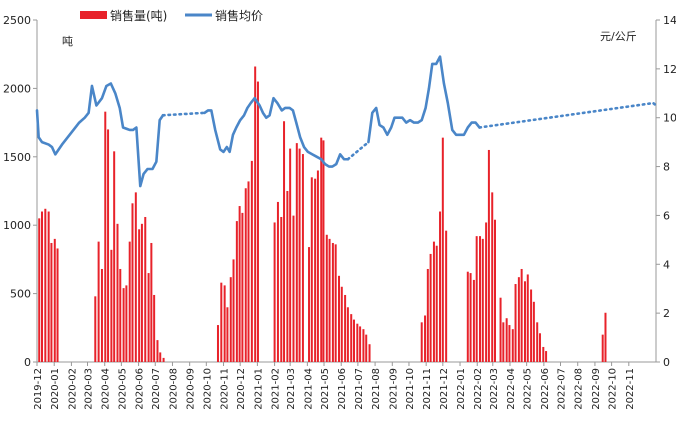 Image resolution: width=676 pixels, height=421 pixels. What do you see at coordinates (511, 389) in the screenshot?
I see `x-axis-tick-label: 2022-04` at bounding box center [511, 389].